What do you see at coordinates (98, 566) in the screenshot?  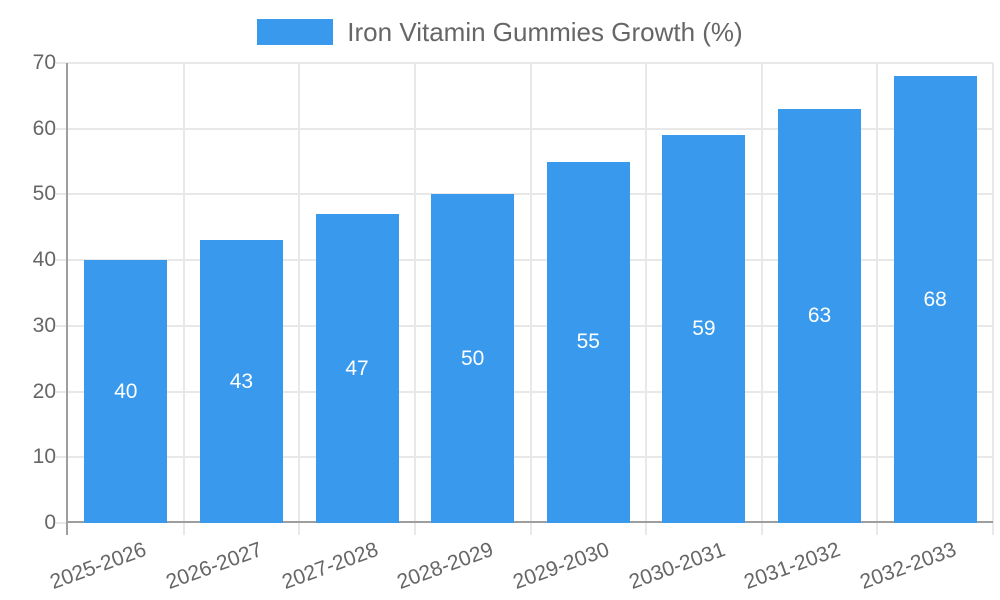 I see `x-tick-label: 2025-2026` at bounding box center [98, 566].